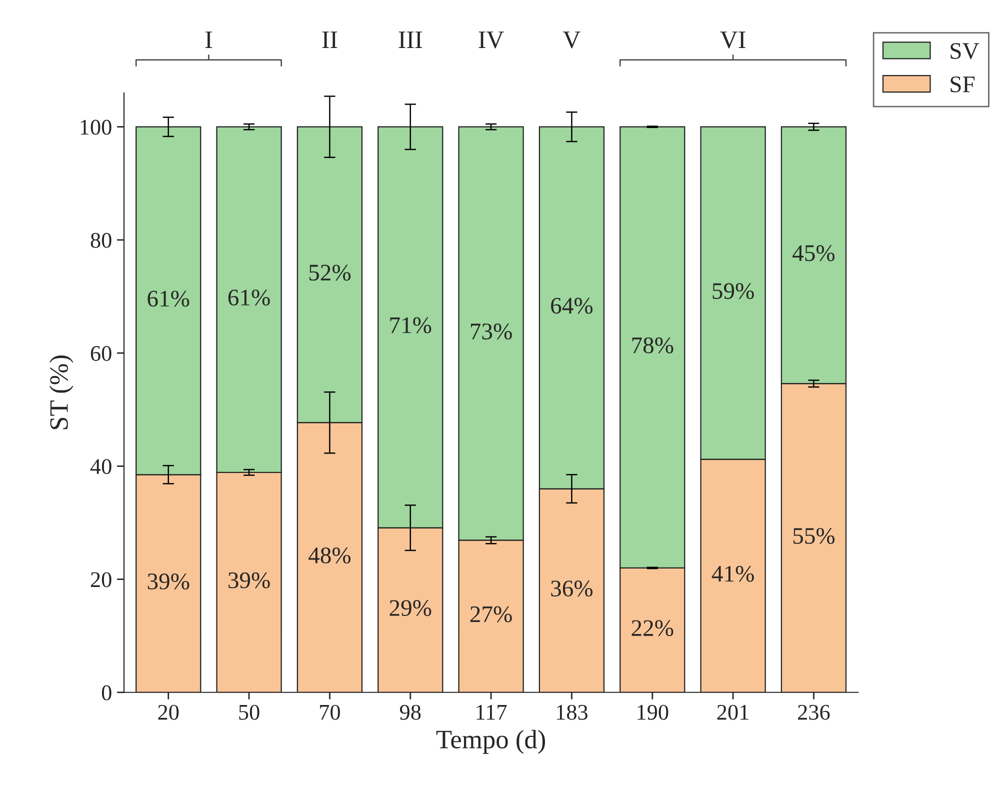  What do you see at coordinates (733, 574) in the screenshot?
I see `data-label: 41%` at bounding box center [733, 574].